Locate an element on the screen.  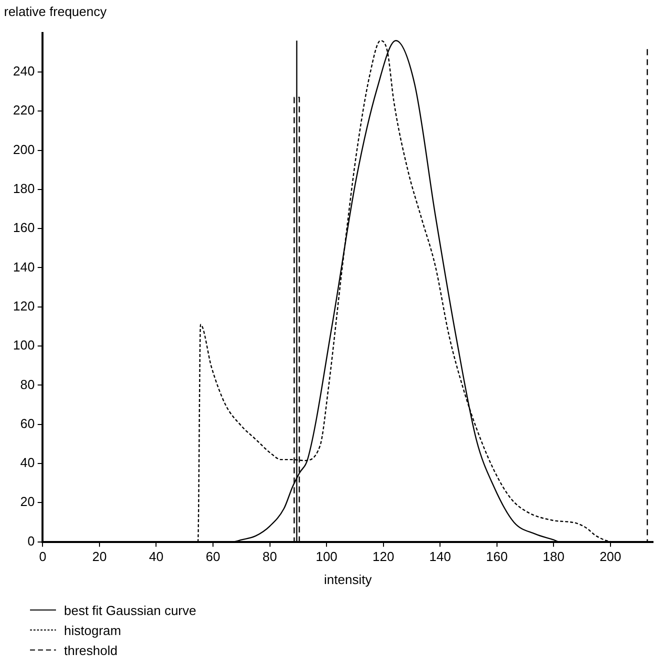
y-tick-label: 180 is located at coordinates (23, 188).